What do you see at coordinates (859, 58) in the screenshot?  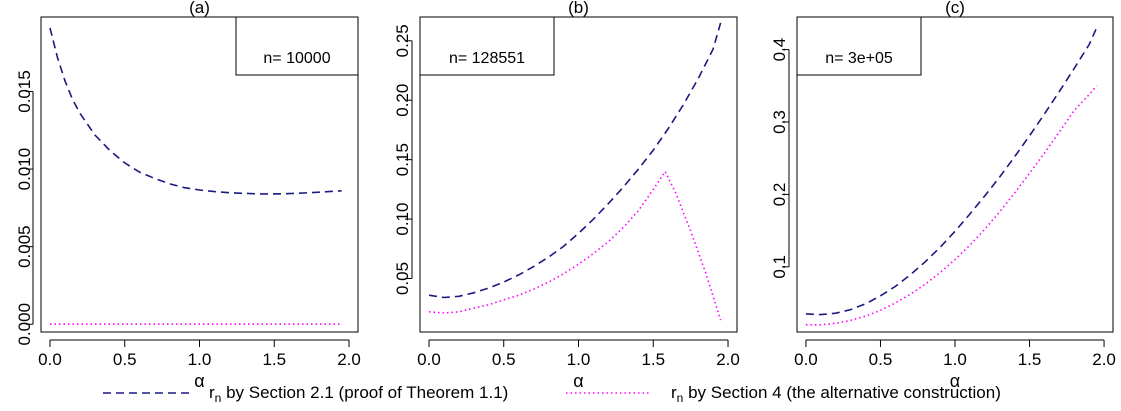 I see `n-legend-text: n= 3e+05` at bounding box center [859, 58].